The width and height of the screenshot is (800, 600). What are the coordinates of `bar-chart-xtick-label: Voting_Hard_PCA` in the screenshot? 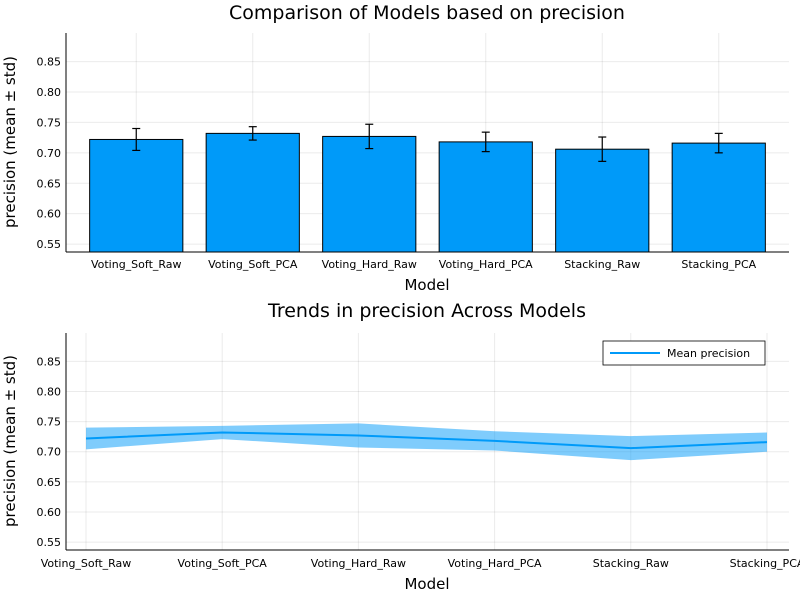 It's located at (486, 264).